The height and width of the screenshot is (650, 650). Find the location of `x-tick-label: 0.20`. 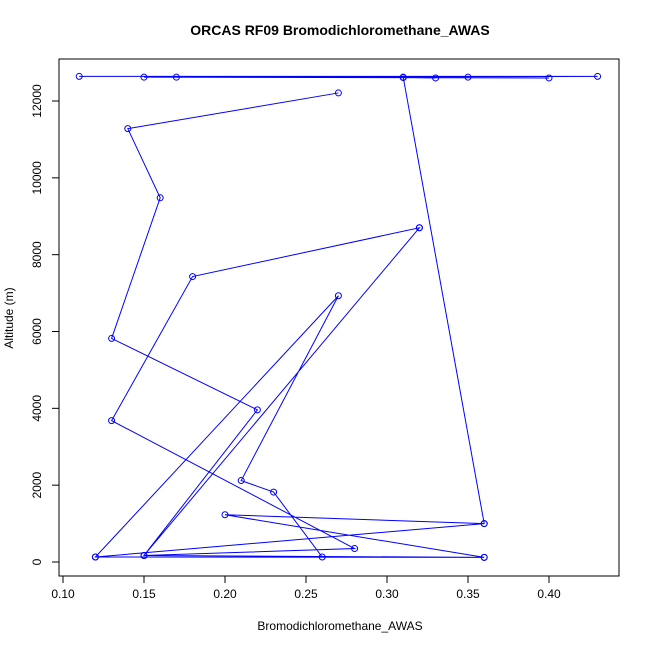

x-tick-label: 0.20 is located at coordinates (225, 594).